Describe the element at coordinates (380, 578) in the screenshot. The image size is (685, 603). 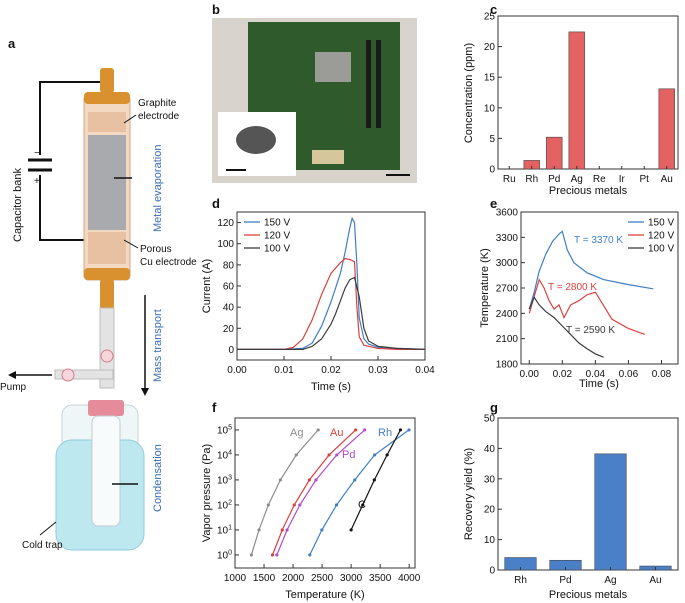
I see `chart-f-xtick-label: 3500` at that location.